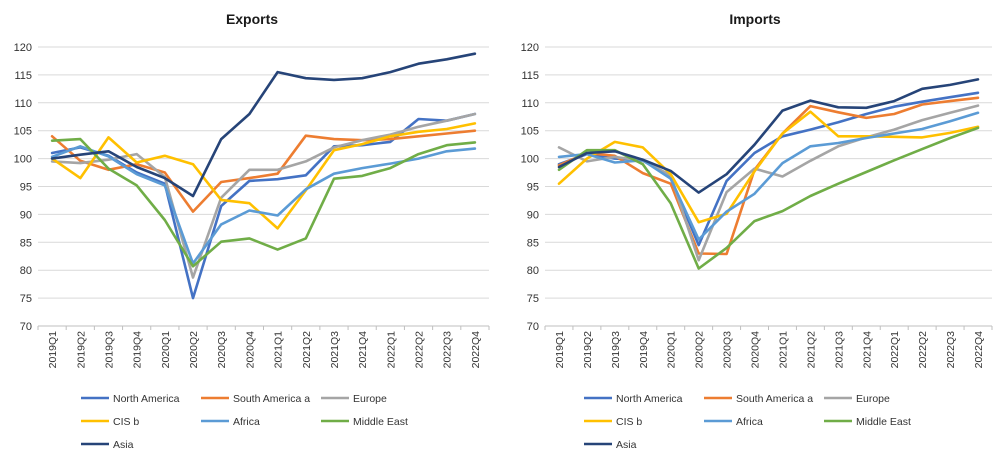 The image size is (1000, 462). What do you see at coordinates (263, 171) in the screenshot?
I see `series-line-south-america-a` at bounding box center [263, 171].